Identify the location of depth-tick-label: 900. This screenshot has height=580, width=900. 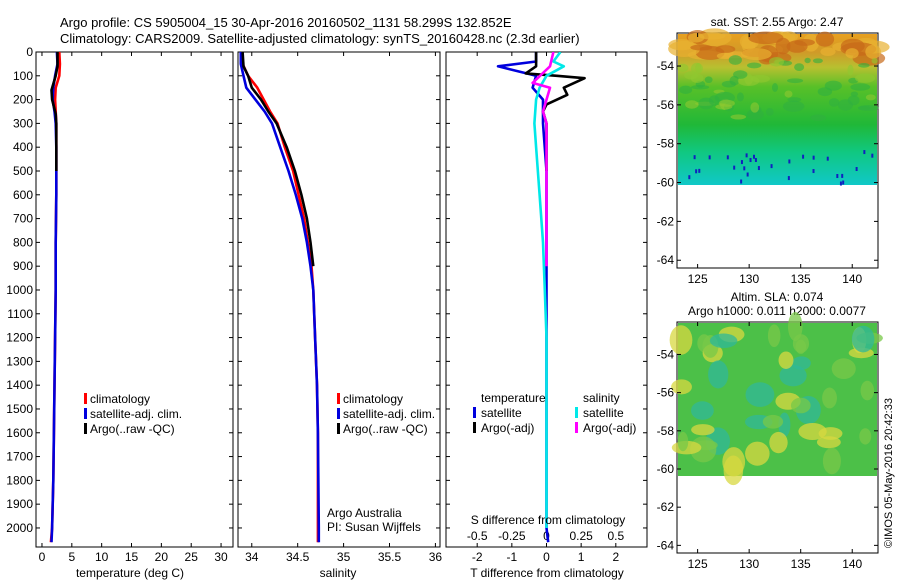
(23, 266).